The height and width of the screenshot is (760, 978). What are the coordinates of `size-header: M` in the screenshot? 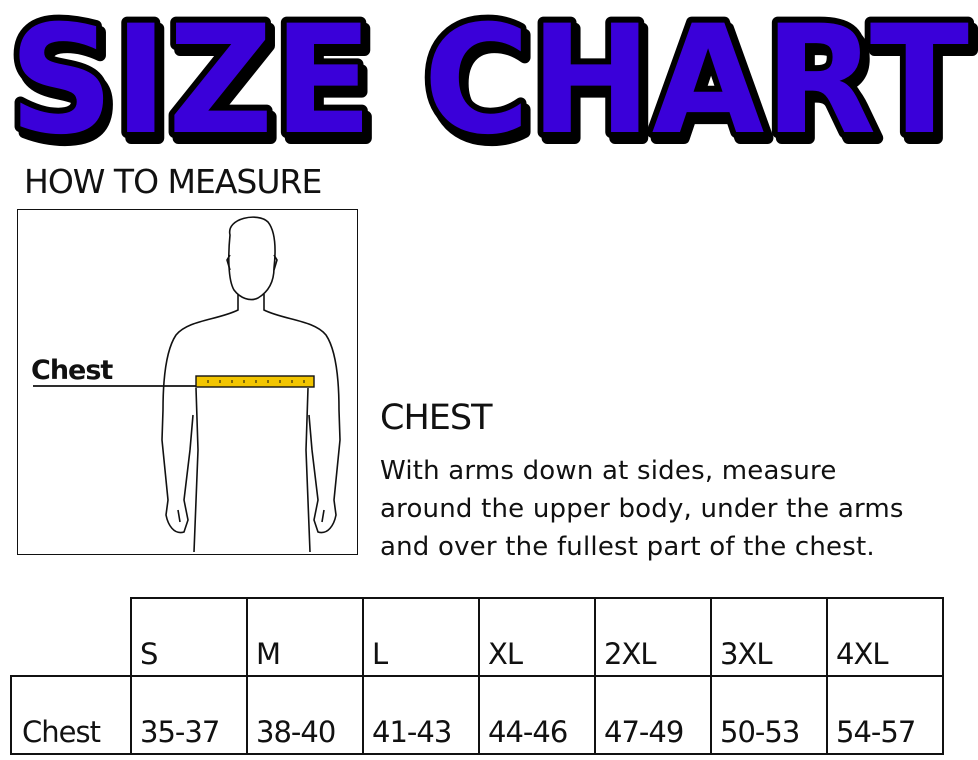 It's located at (305, 637).